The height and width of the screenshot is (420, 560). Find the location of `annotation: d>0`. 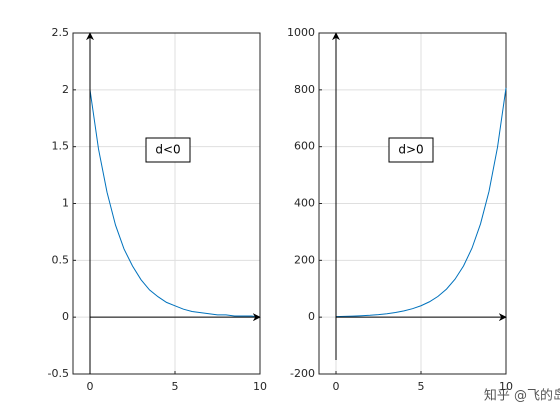

annotation: d>0 is located at coordinates (410, 150).